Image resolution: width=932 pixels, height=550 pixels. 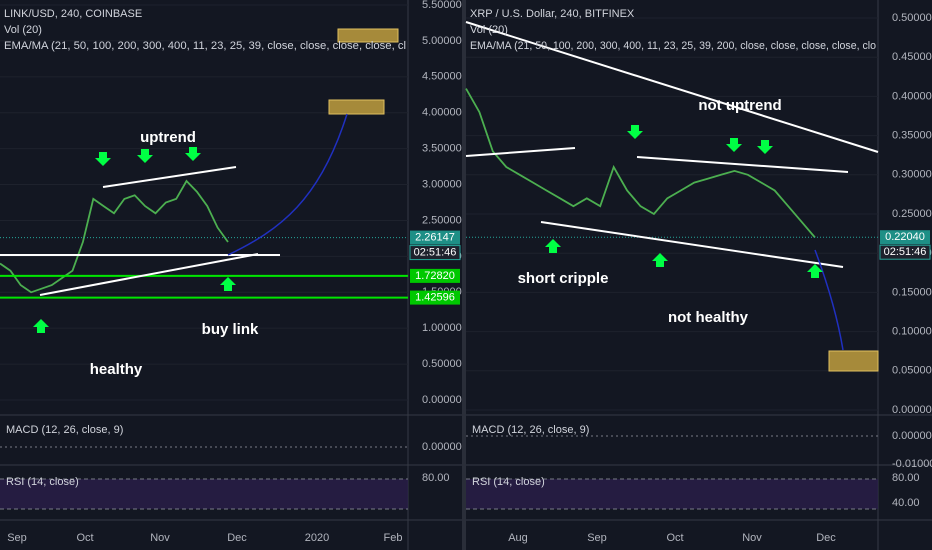 What do you see at coordinates (442, 220) in the screenshot?
I see `y-tick-label: 2.50000` at bounding box center [442, 220].